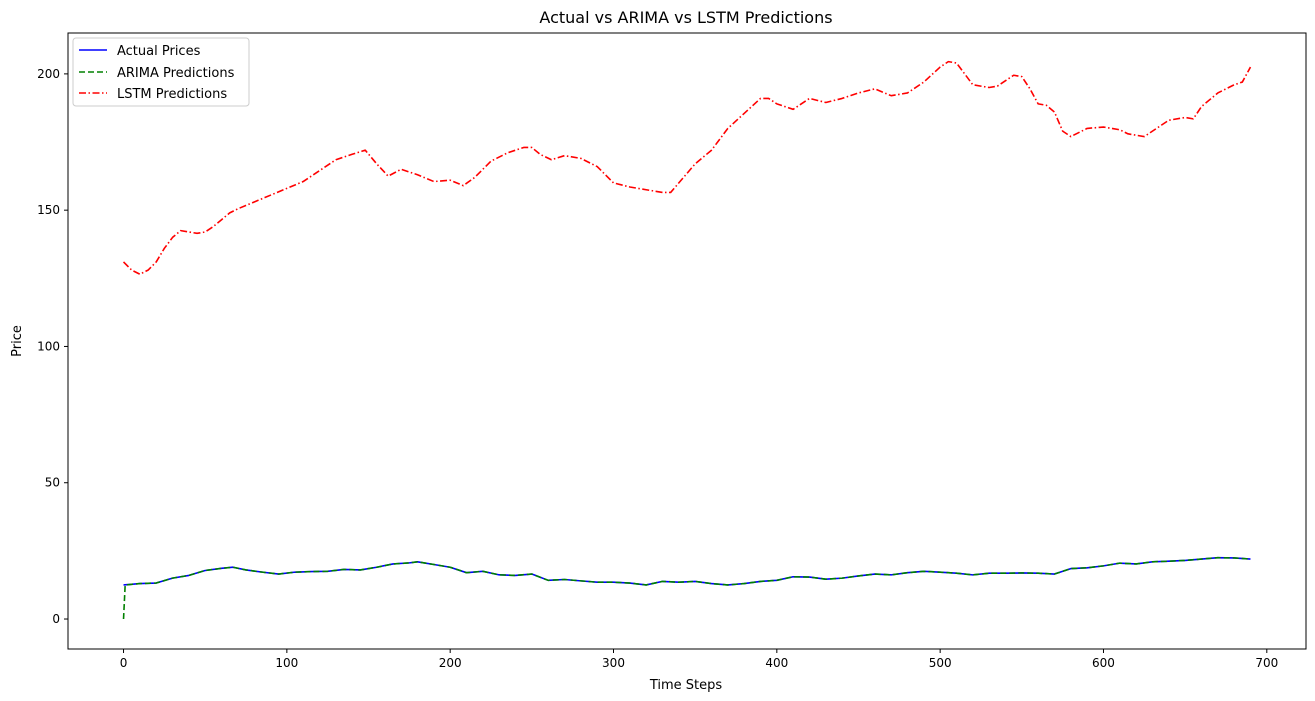  Describe the element at coordinates (176, 73) in the screenshot. I see `legend-label-arima: ARIMA Predictions` at that location.